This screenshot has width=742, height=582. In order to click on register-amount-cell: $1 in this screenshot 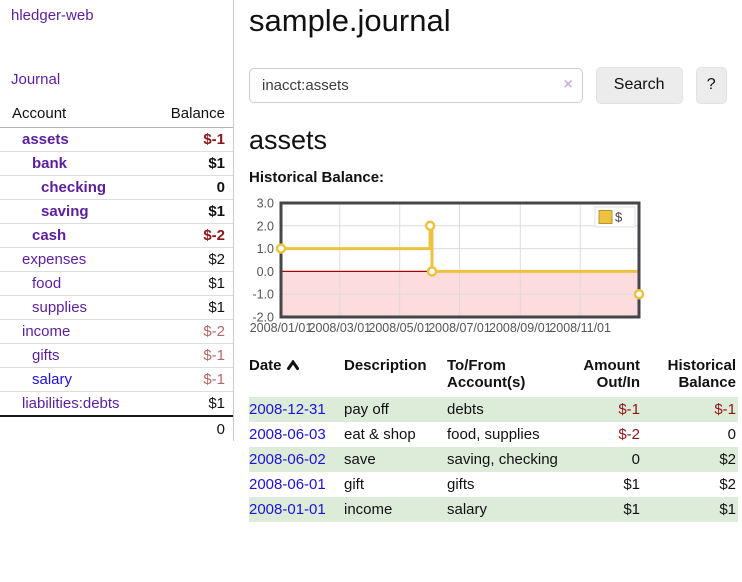, I will do `click(631, 510)`.